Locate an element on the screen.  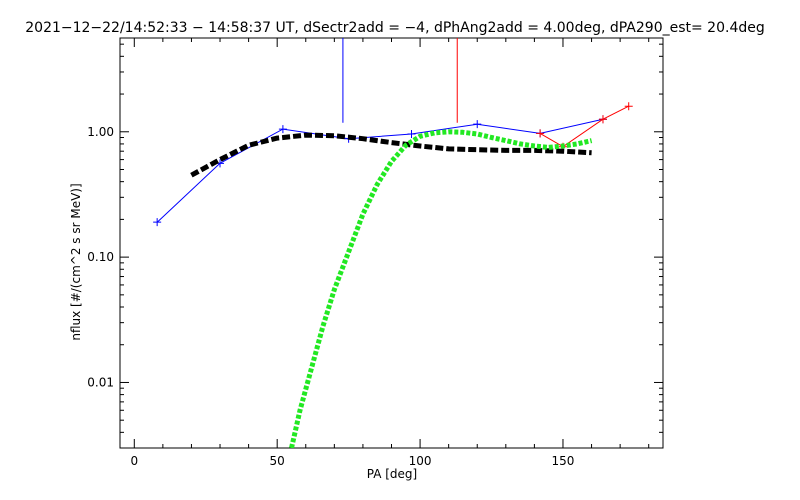
x-tick-label: 150 is located at coordinates (563, 461).